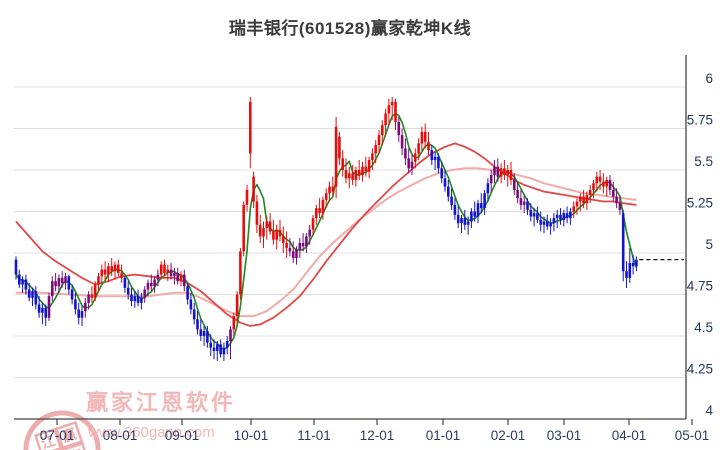 The width and height of the screenshot is (726, 450). I want to click on watermark-stamp-icon: 江赢恩家, so click(62, 430).